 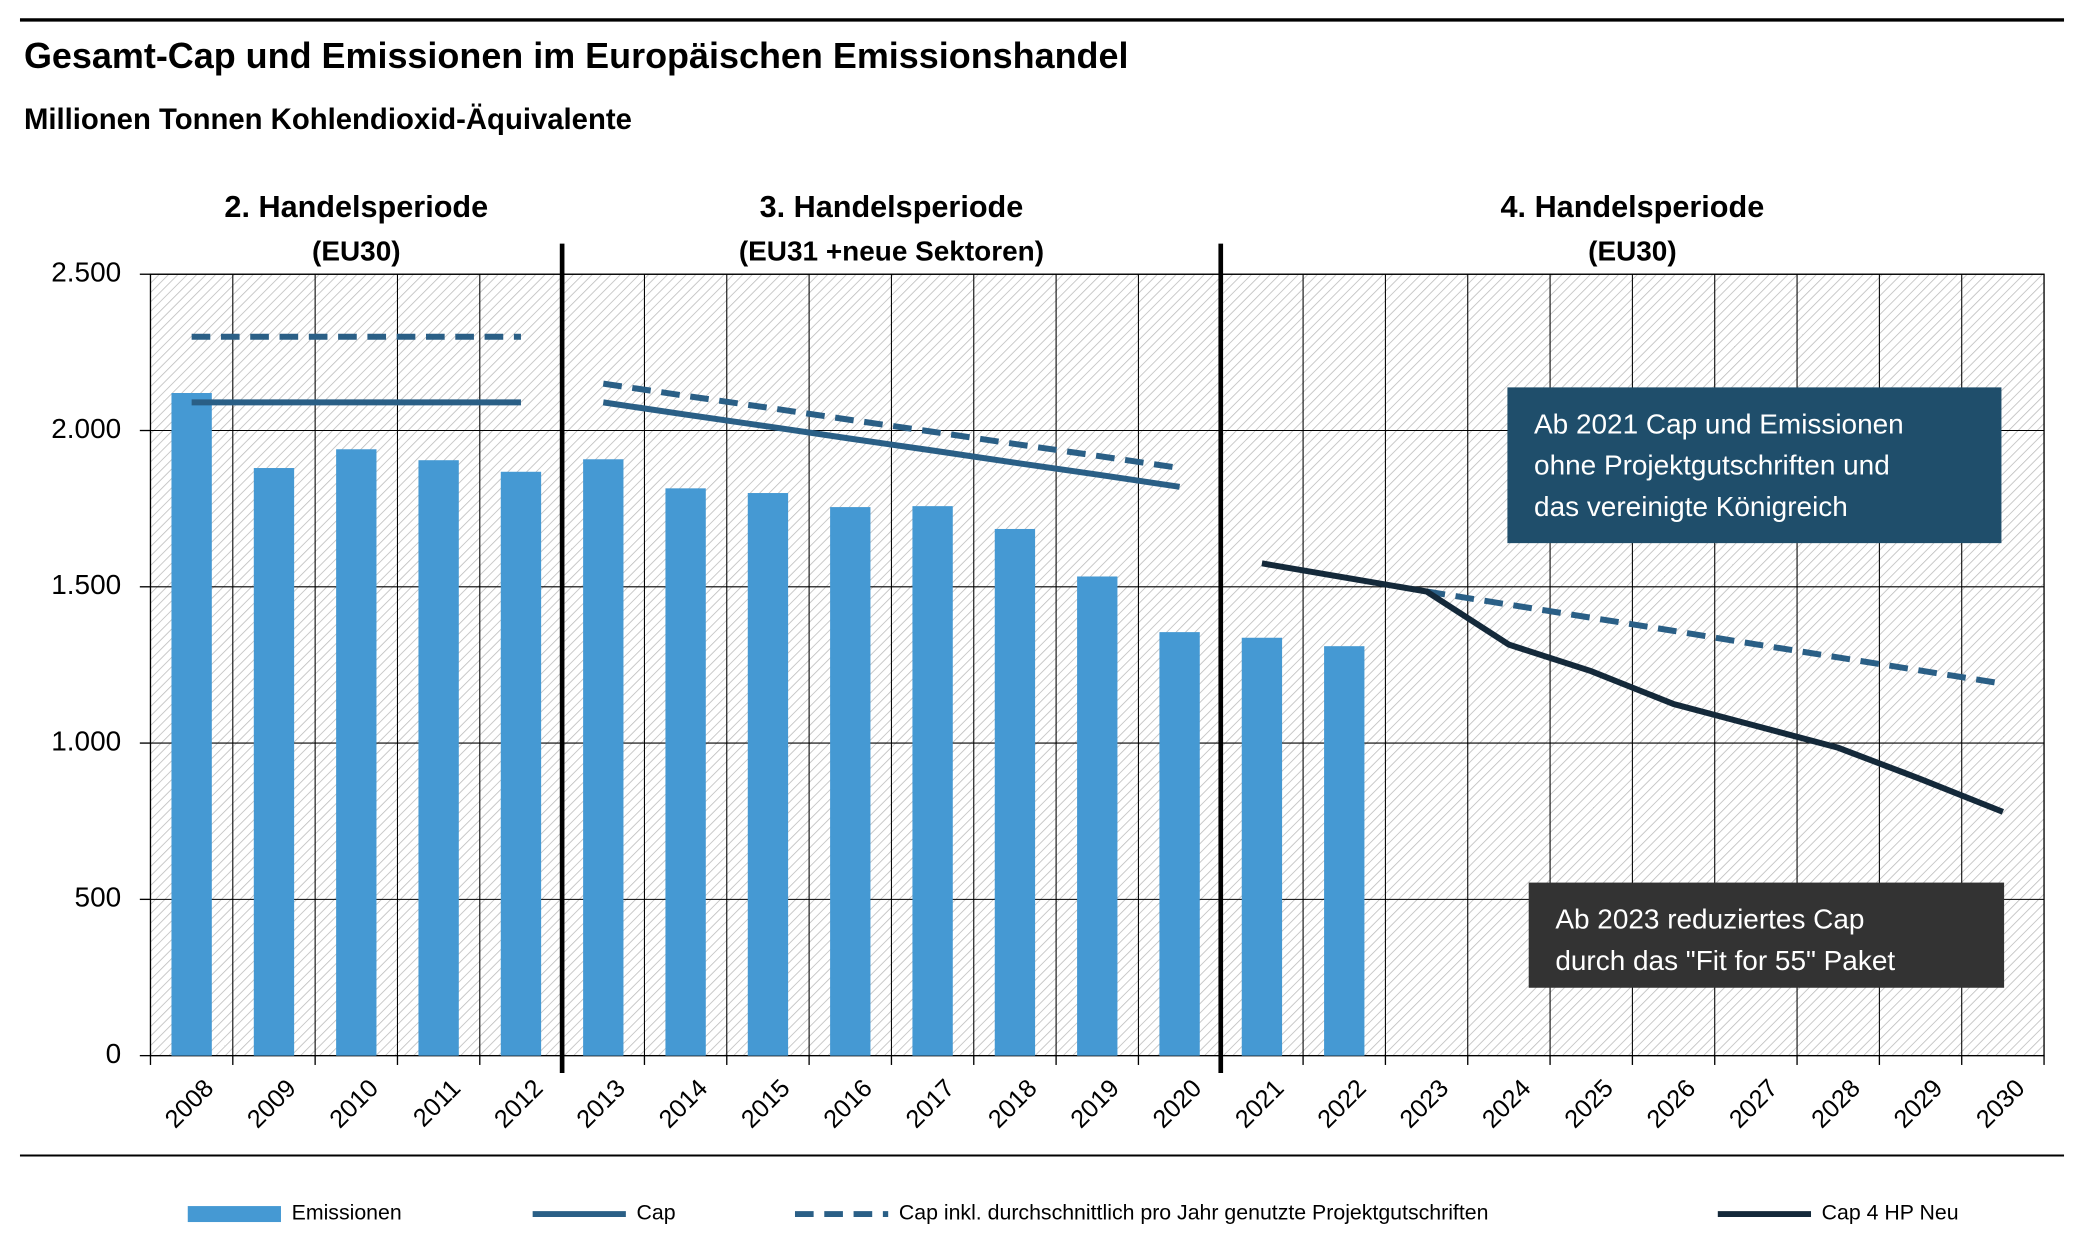 I want to click on annotation-text: Ab 2023 reduziertes Cap, so click(x=1709, y=919).